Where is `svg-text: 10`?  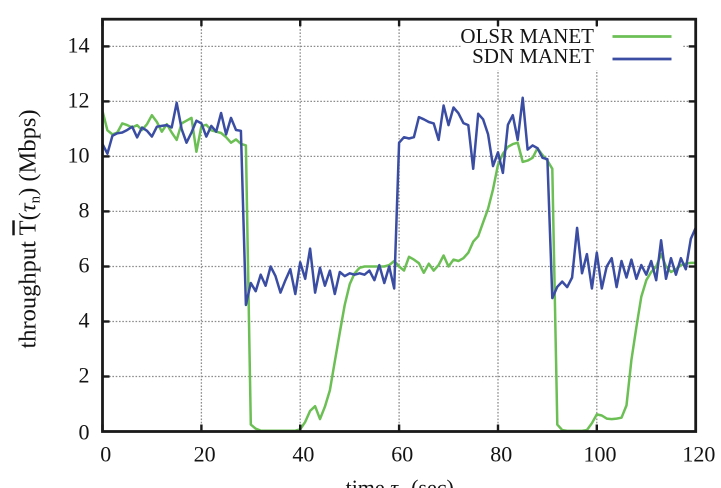
svg-text: 10 is located at coordinates (79, 154).